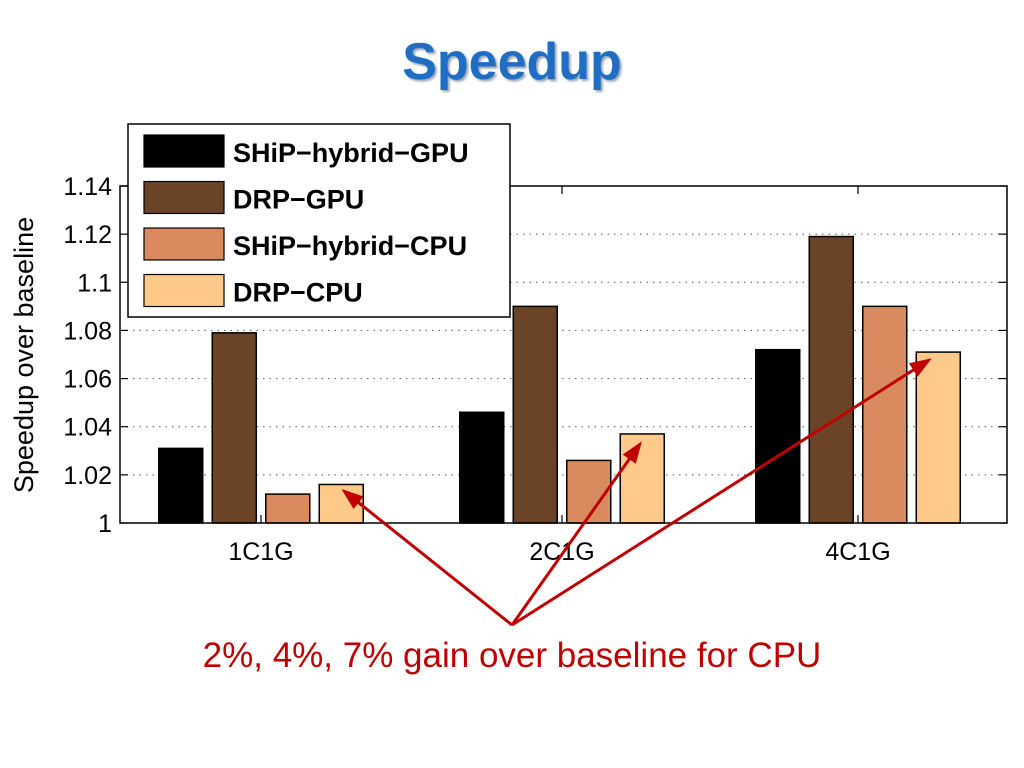 Image resolution: width=1024 pixels, height=768 pixels. What do you see at coordinates (87, 331) in the screenshot?
I see `y-tick-label: 1.08` at bounding box center [87, 331].